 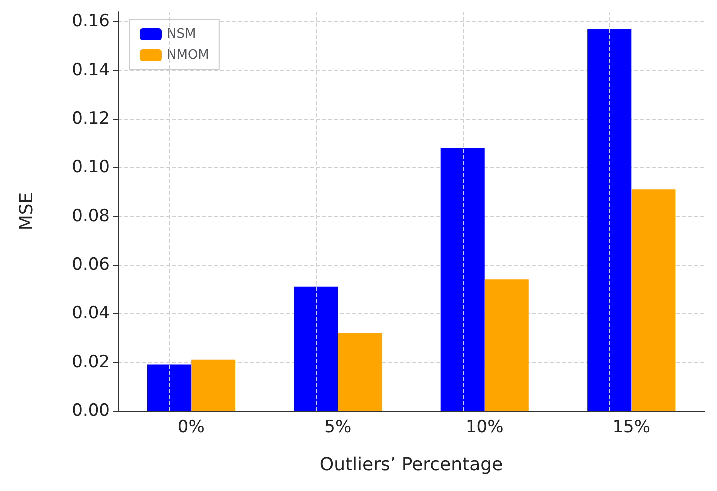 What do you see at coordinates (91, 314) in the screenshot?
I see `y-tick-label: 0.04` at bounding box center [91, 314].